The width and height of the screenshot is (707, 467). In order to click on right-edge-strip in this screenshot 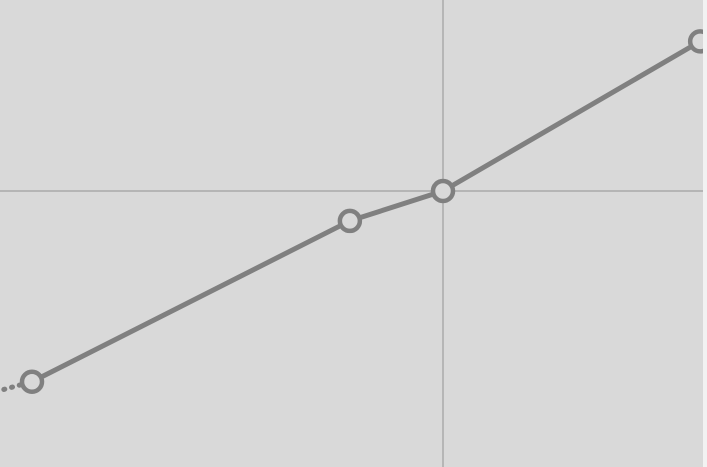, I will do `click(705, 233)`.